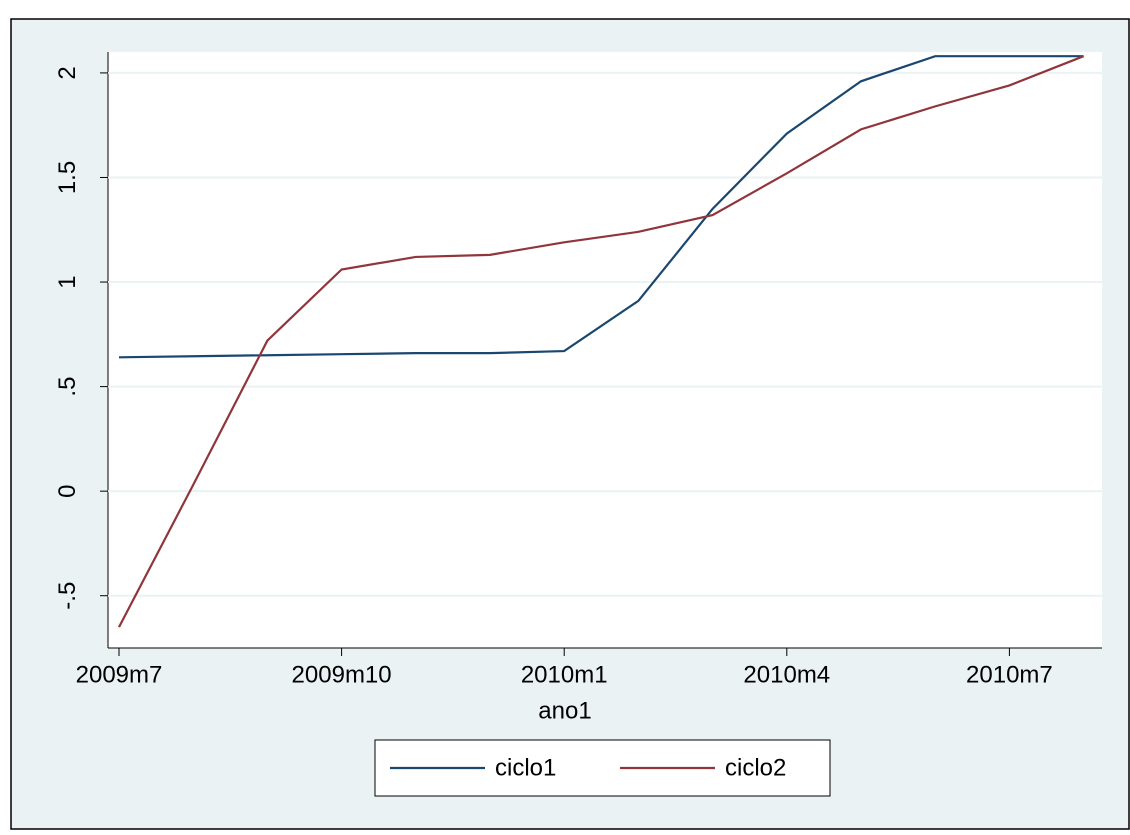  Describe the element at coordinates (67, 387) in the screenshot. I see `y-tick-label: .5` at that location.